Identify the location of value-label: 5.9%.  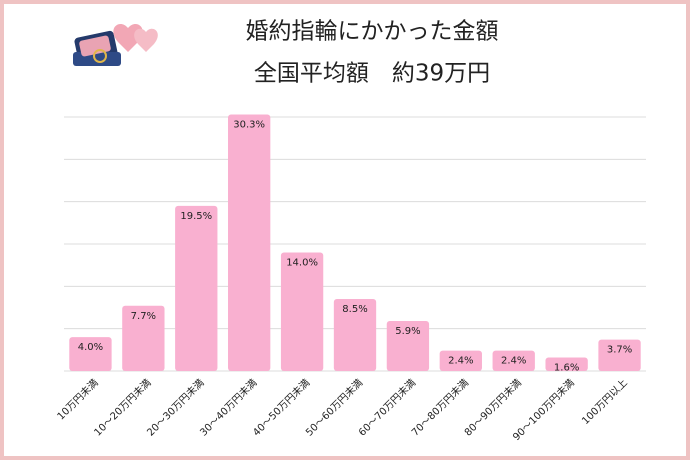
(407, 331).